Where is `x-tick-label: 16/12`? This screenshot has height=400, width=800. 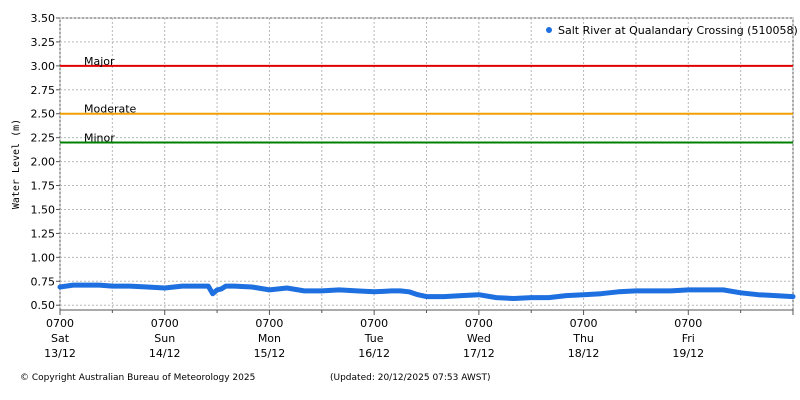 x-tick-label: 16/12 is located at coordinates (374, 353).